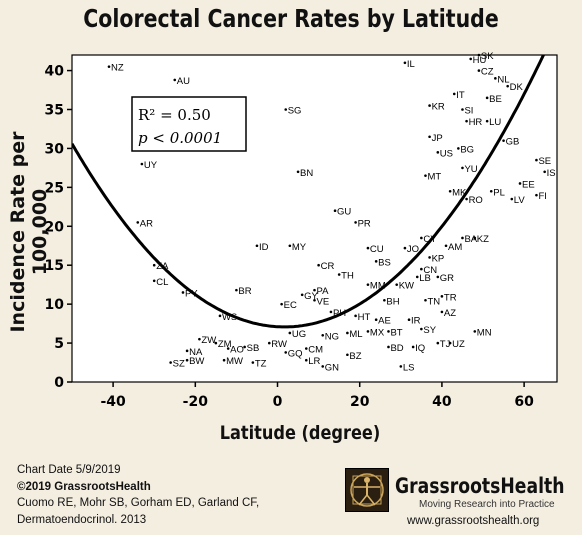 The image size is (582, 535). Describe the element at coordinates (495, 122) in the screenshot. I see `point-label: LU` at that location.